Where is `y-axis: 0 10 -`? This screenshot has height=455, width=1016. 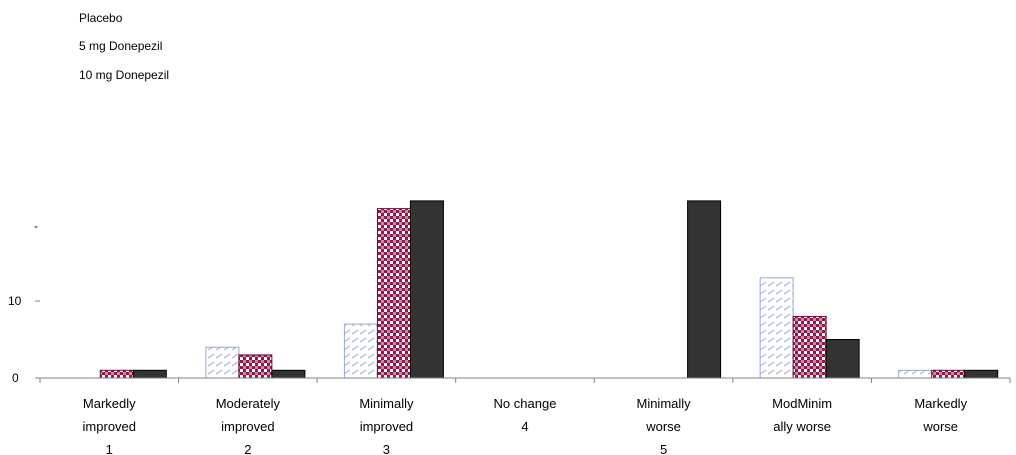
y-axis: 0 10 - is located at coordinates (24, 302).